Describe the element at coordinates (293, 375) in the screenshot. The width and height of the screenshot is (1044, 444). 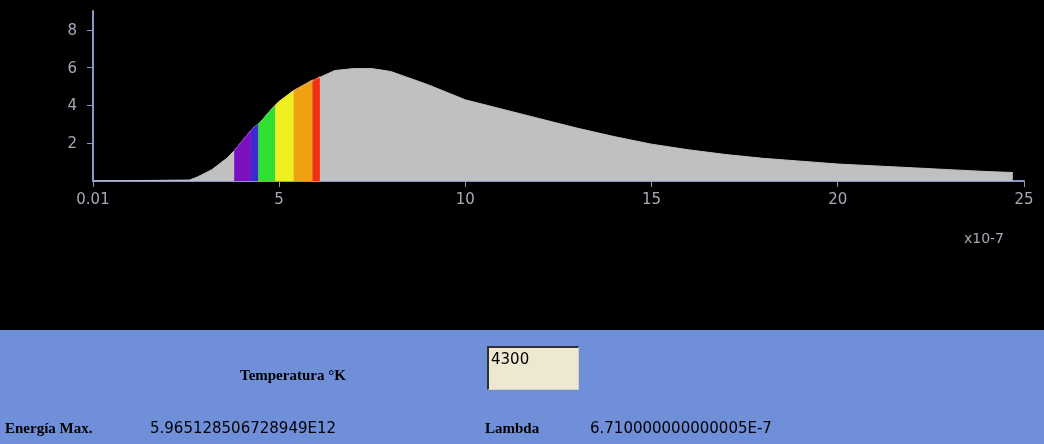
I see `text: Temperatura °K` at that location.